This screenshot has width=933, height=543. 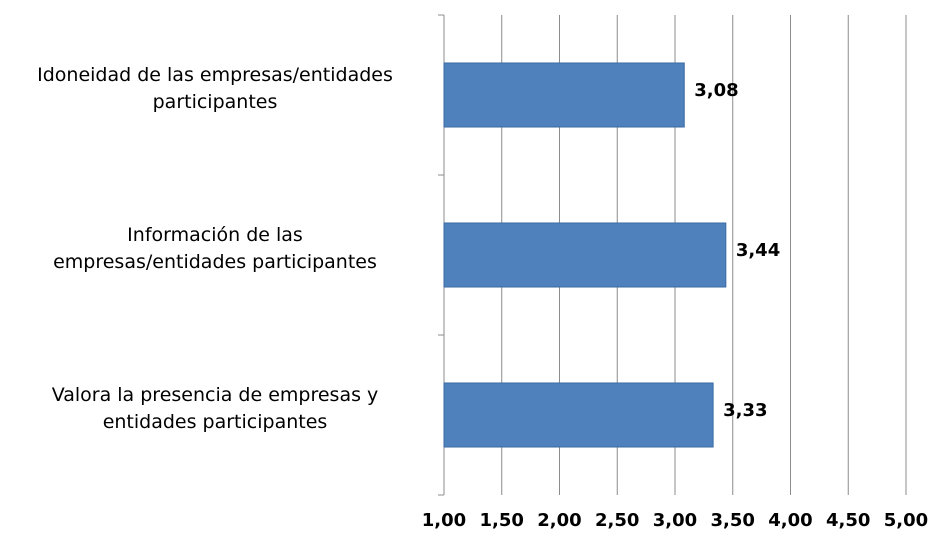 I want to click on x-tick-label: 5,00, so click(x=906, y=520).